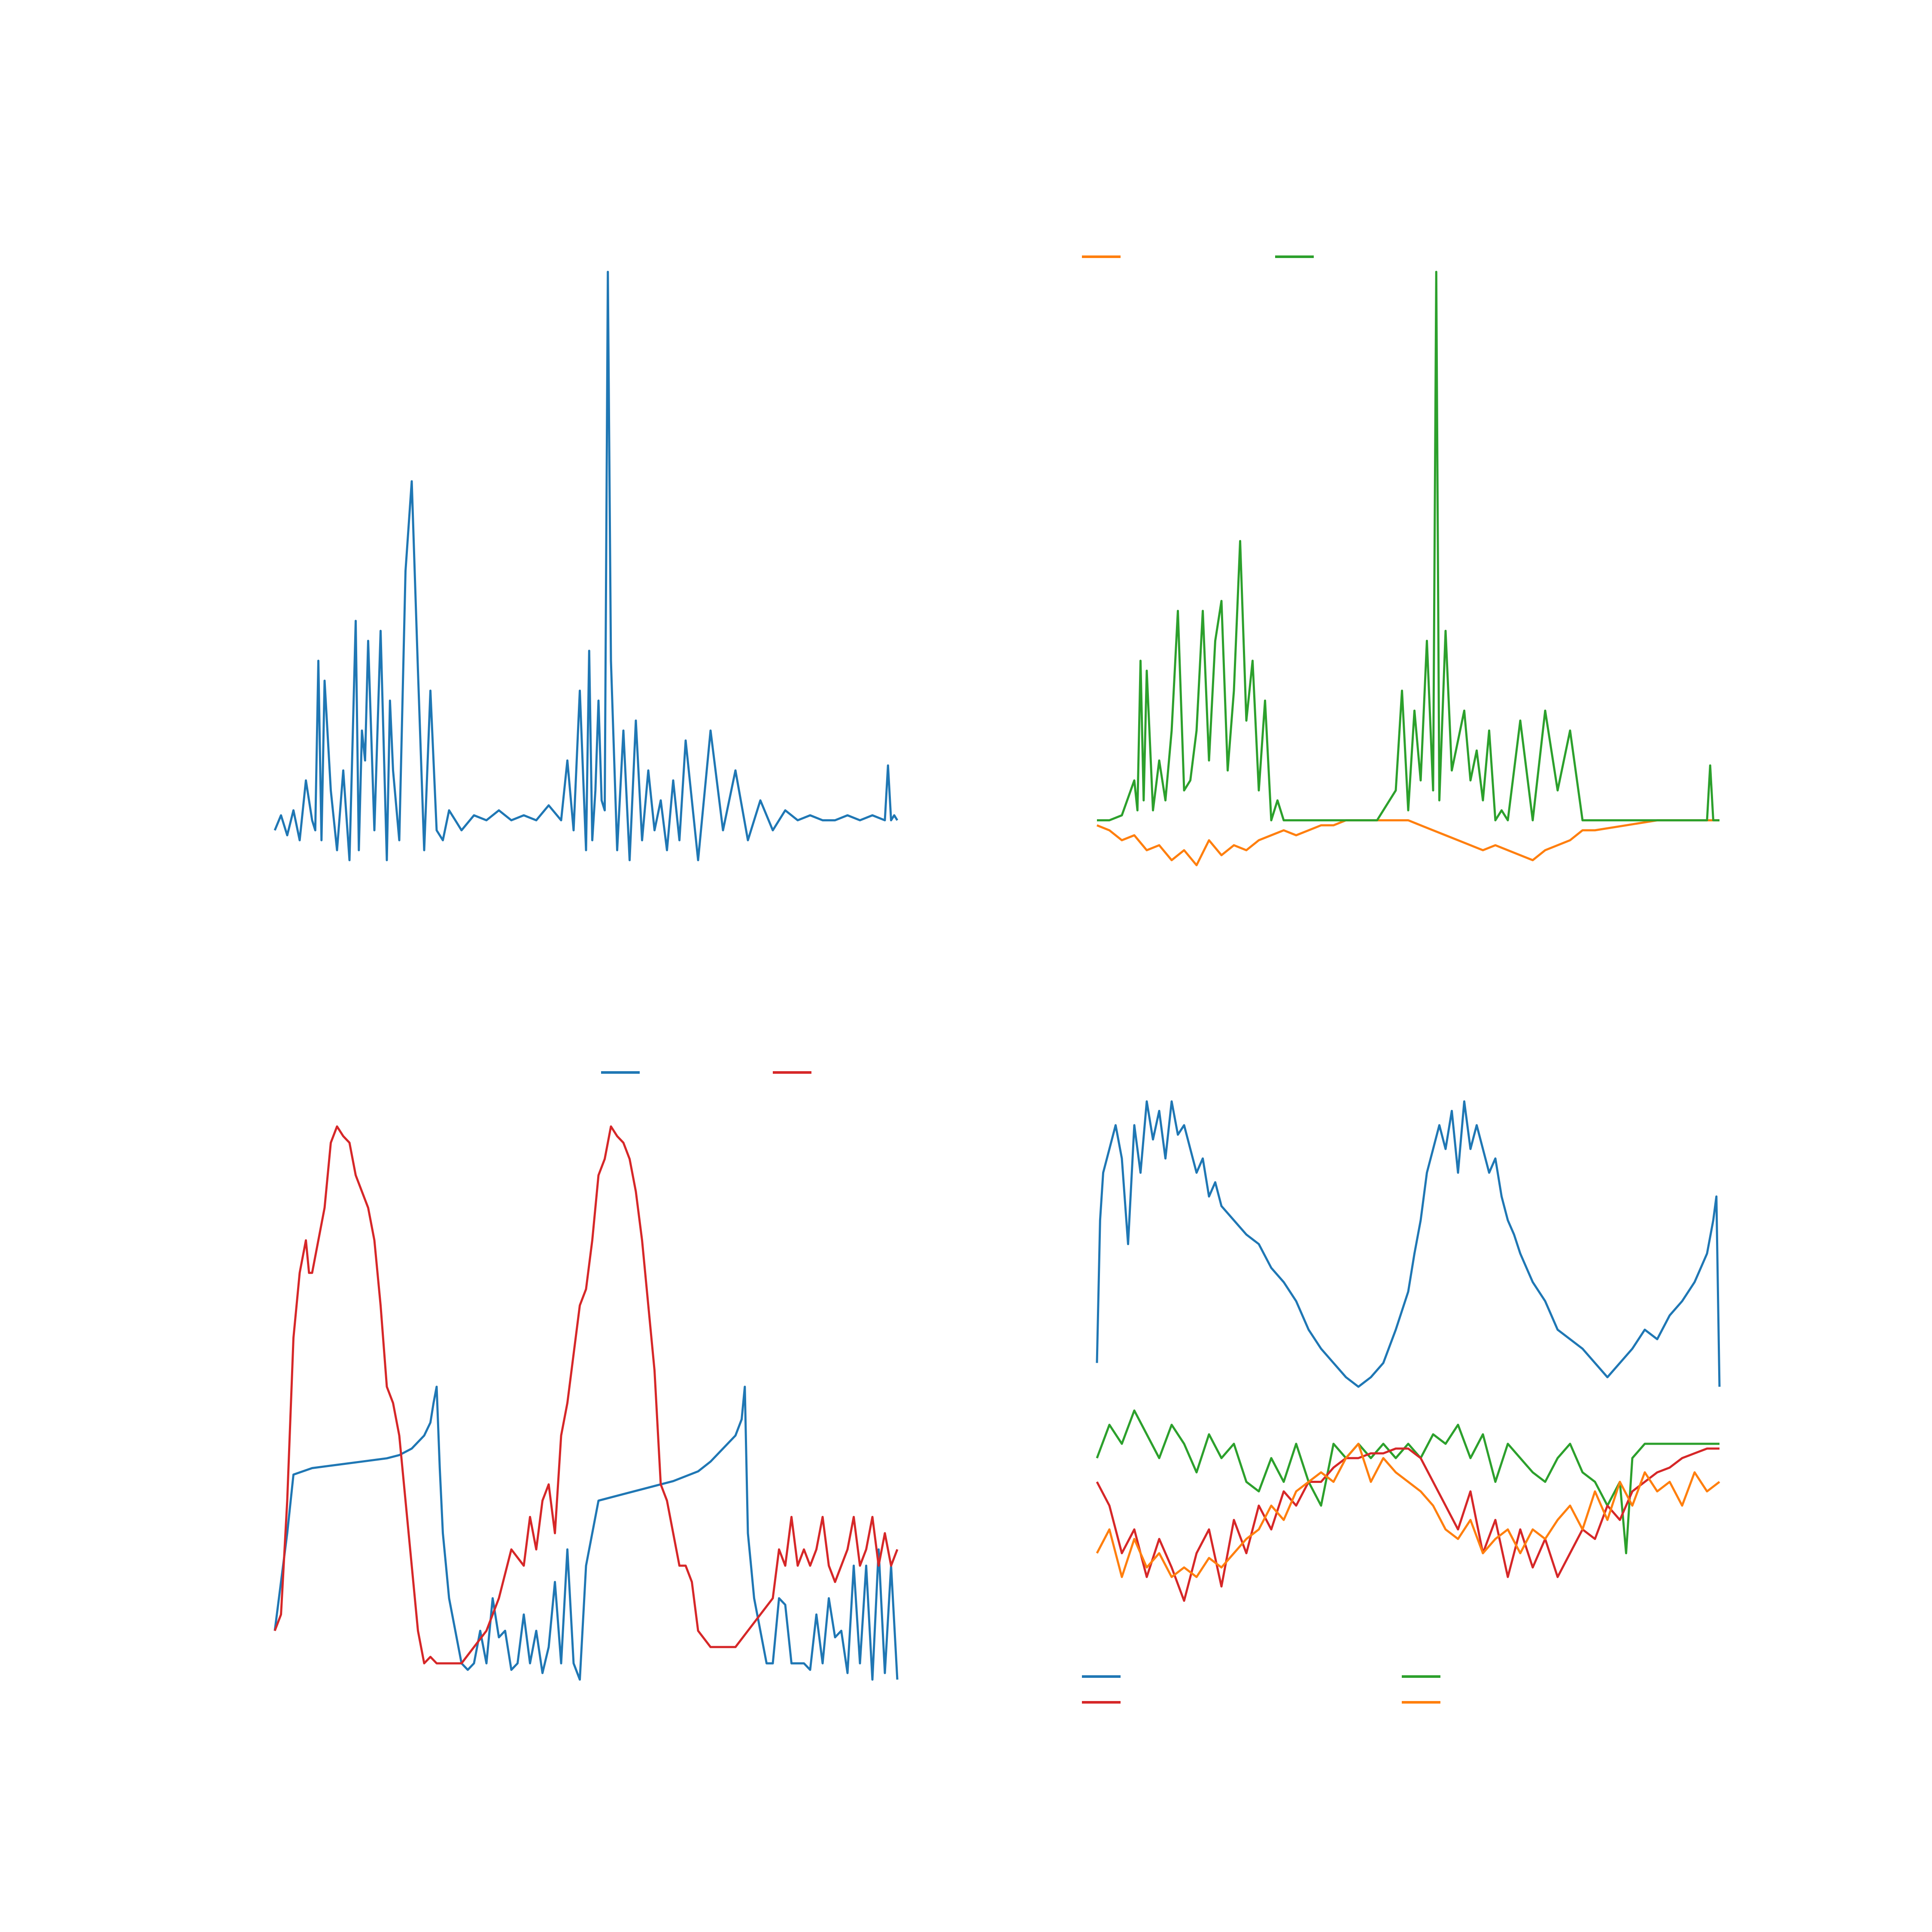 The image size is (1932, 1932). I want to click on panel-top-left, so click(586, 565).